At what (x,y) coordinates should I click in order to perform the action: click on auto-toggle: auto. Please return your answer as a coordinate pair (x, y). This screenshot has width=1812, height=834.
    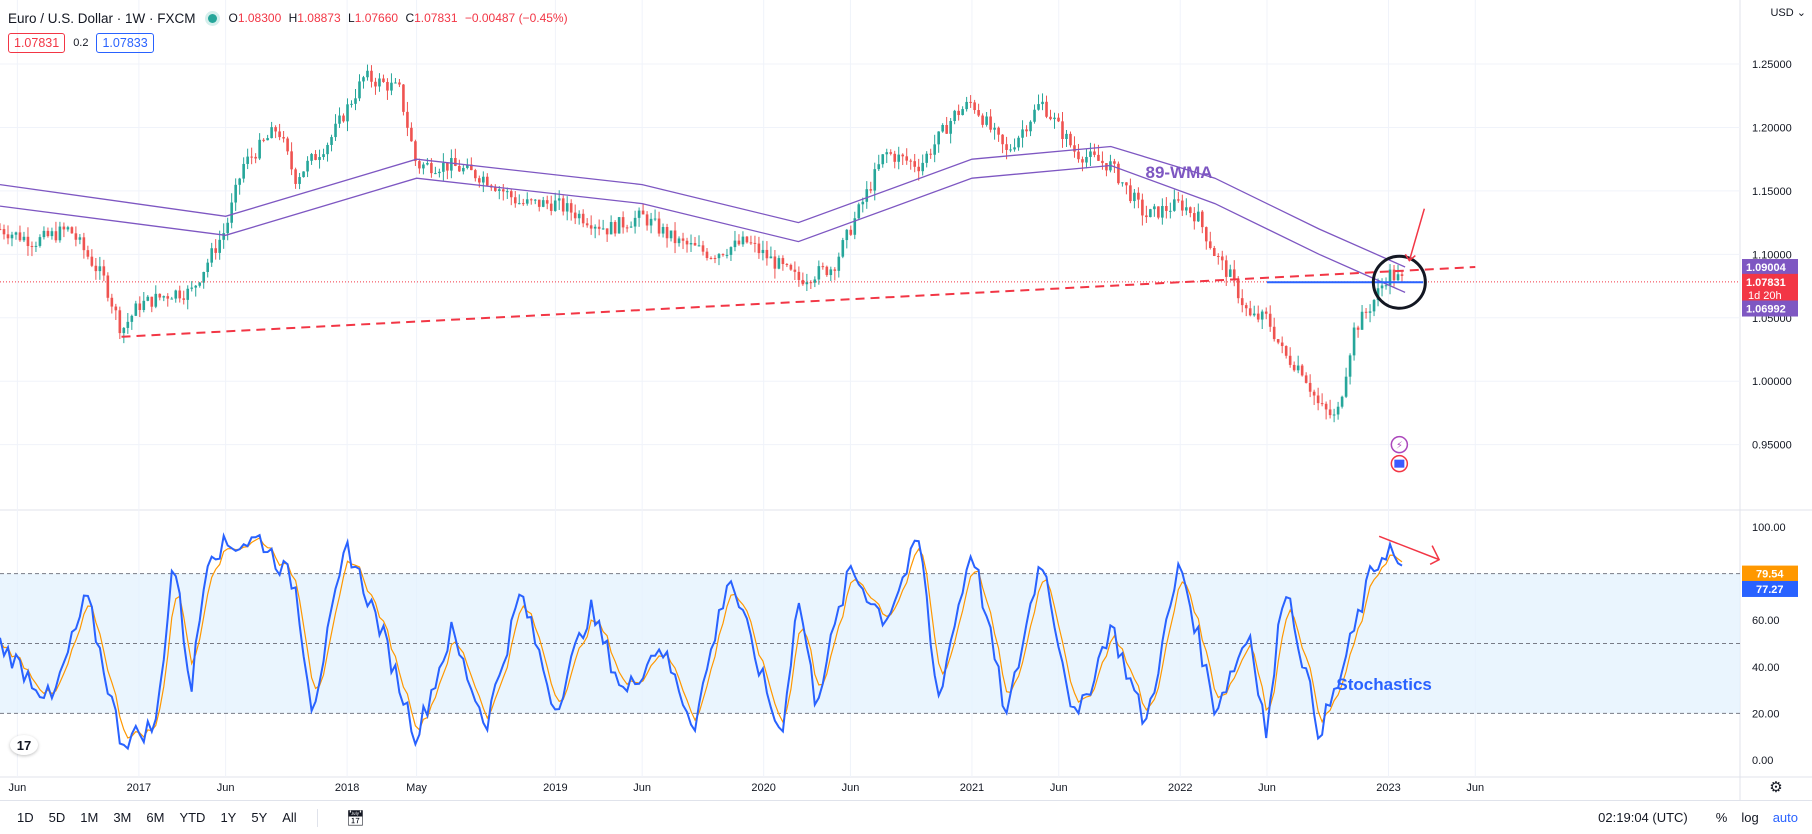
    Looking at the image, I should click on (1785, 817).